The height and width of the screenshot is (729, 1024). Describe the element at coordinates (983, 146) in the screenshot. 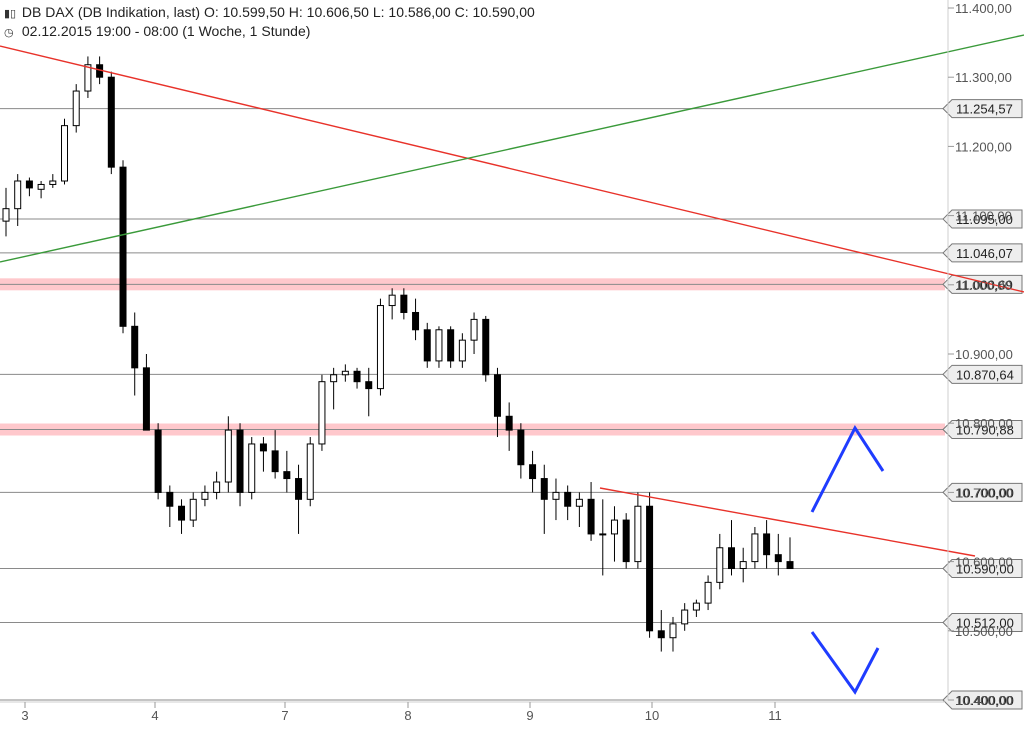

I see `y-tick-label: 11.200,00` at that location.